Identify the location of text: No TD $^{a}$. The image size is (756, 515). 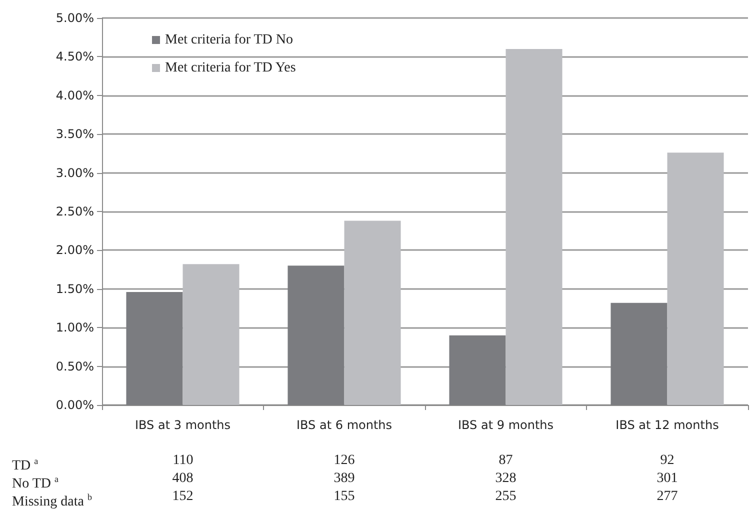
(35, 483).